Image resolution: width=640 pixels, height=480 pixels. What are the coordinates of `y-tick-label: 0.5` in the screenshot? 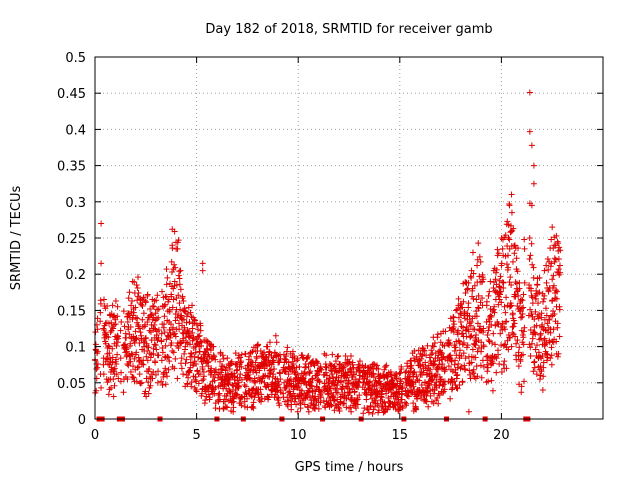 It's located at (75, 58).